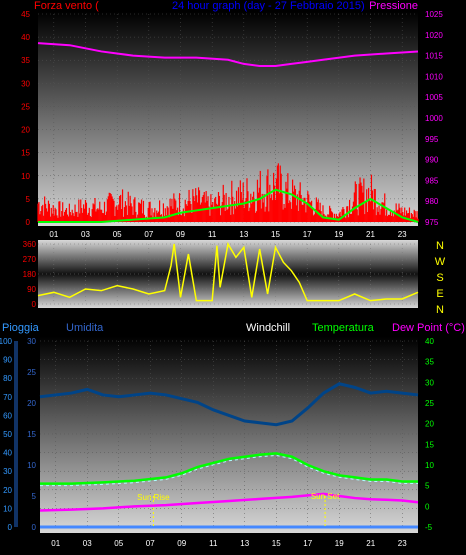 This screenshot has width=466, height=555. What do you see at coordinates (10, 527) in the screenshot?
I see `rain-tick-label: 0` at bounding box center [10, 527].